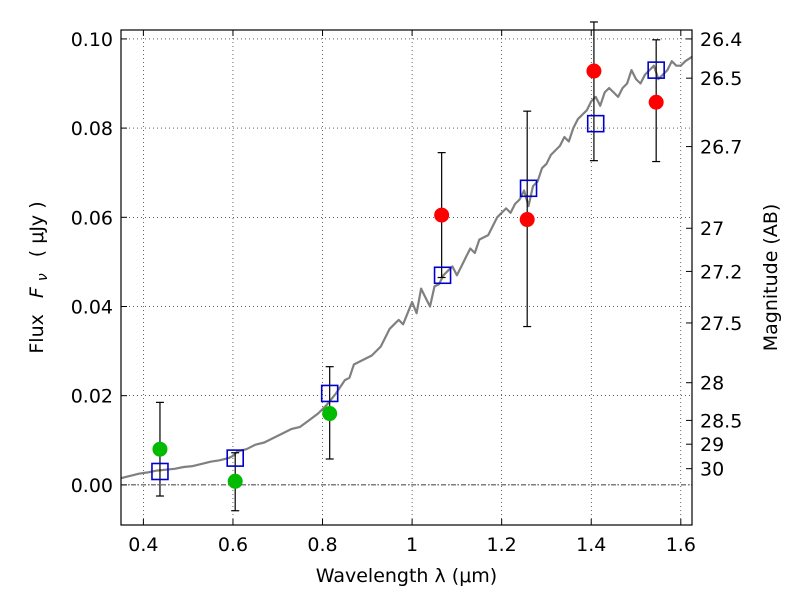  Describe the element at coordinates (721, 40) in the screenshot. I see `magnitude-tick-label: 26.4` at that location.